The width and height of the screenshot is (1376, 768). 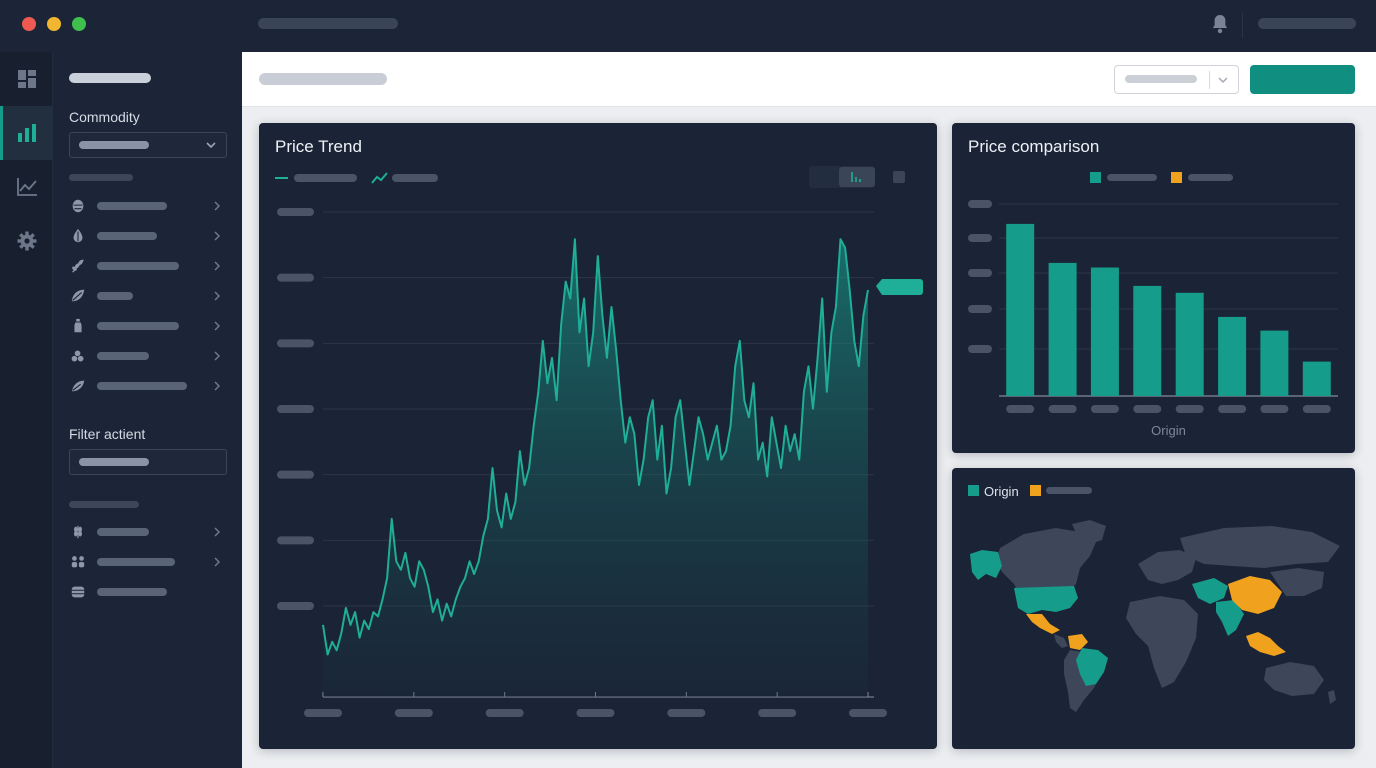 I want to click on commodity-label: Commodity, so click(x=104, y=117).